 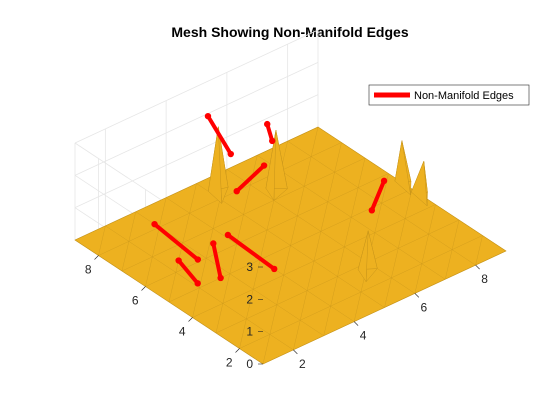 I want to click on z-tick-label: 3, so click(x=249, y=267).